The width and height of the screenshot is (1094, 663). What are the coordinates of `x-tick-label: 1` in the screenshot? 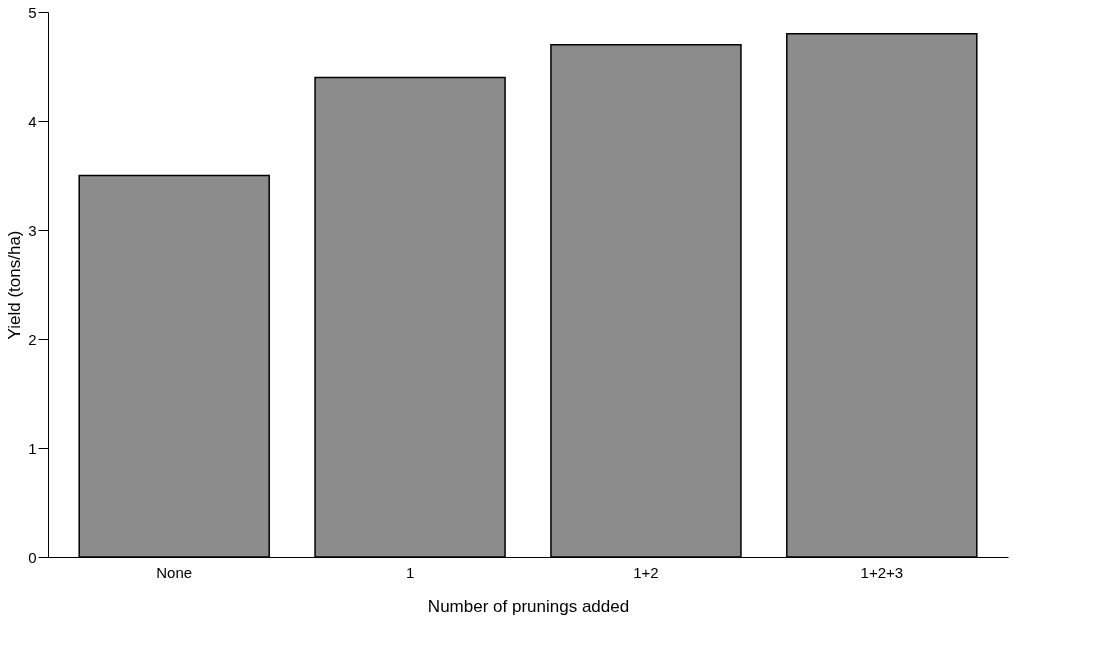 It's located at (410, 572).